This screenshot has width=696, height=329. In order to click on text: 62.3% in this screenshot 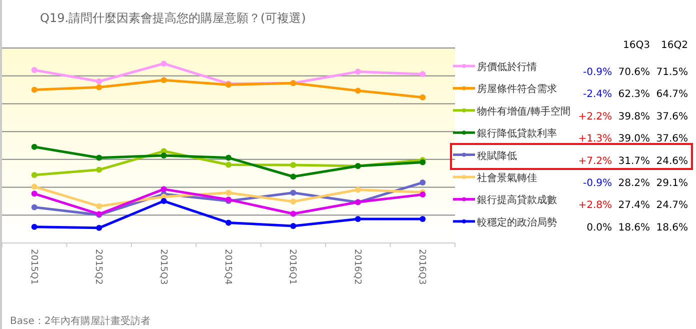, I will do `click(634, 94)`.